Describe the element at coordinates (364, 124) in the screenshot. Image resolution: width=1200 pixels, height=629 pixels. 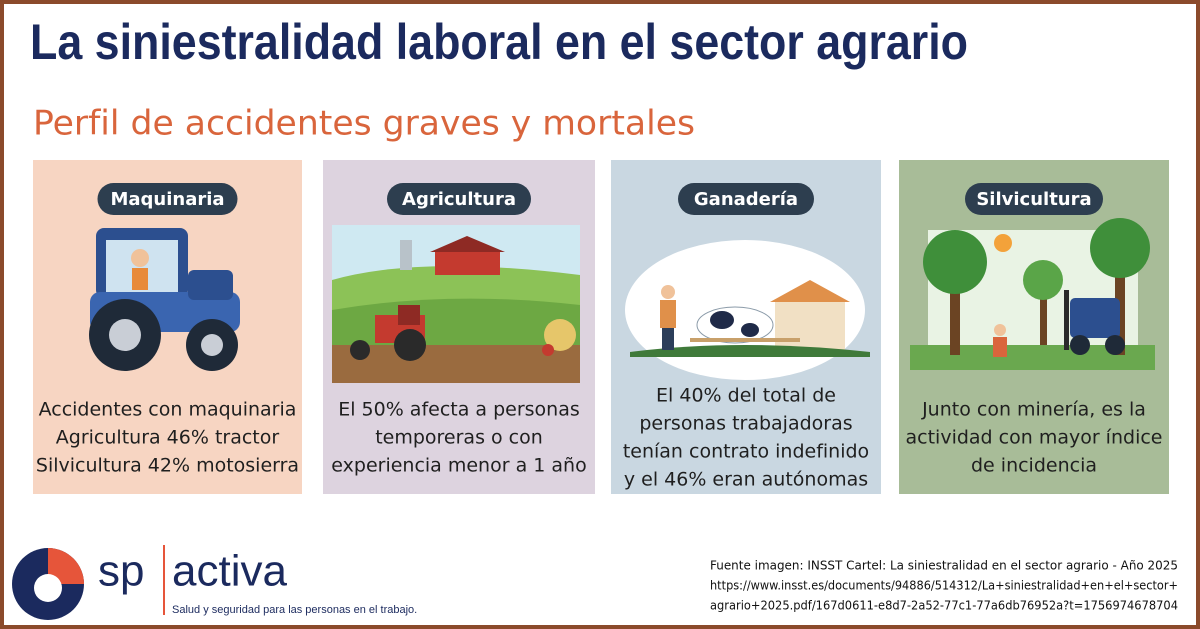
I see `subtitle: Perfil de accidentes graves y mortales` at that location.